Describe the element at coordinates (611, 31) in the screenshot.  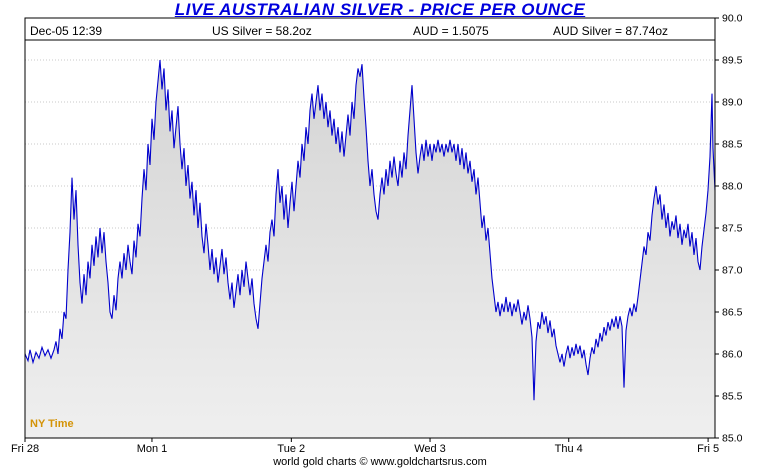
I see `aud-silver-quote: AUD Silver = 87.74oz` at that location.